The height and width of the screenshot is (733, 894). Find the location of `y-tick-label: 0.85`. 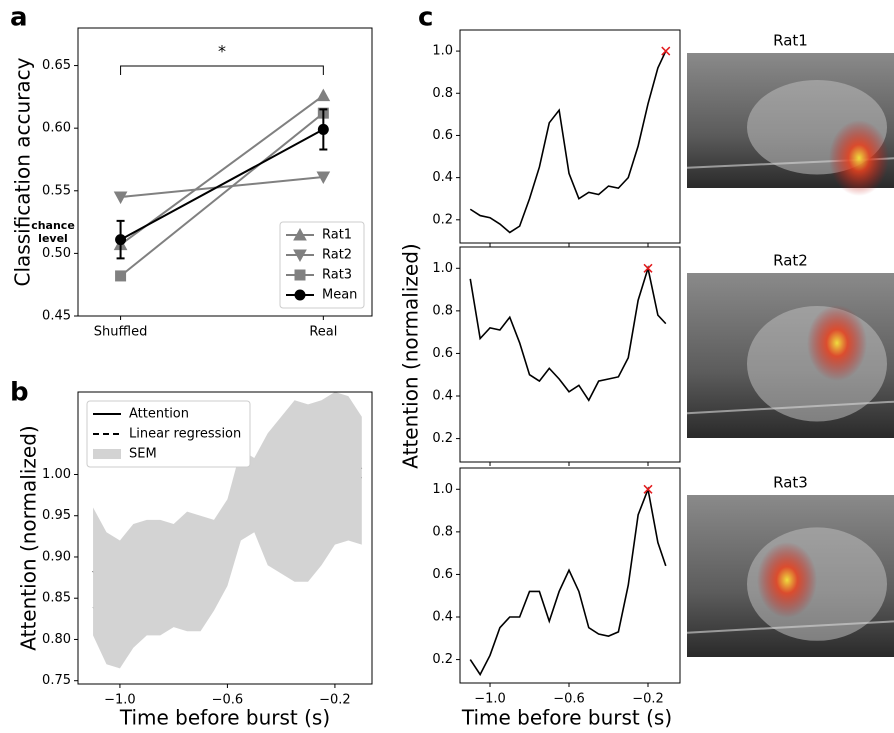

y-tick-label: 0.85 is located at coordinates (56, 598).